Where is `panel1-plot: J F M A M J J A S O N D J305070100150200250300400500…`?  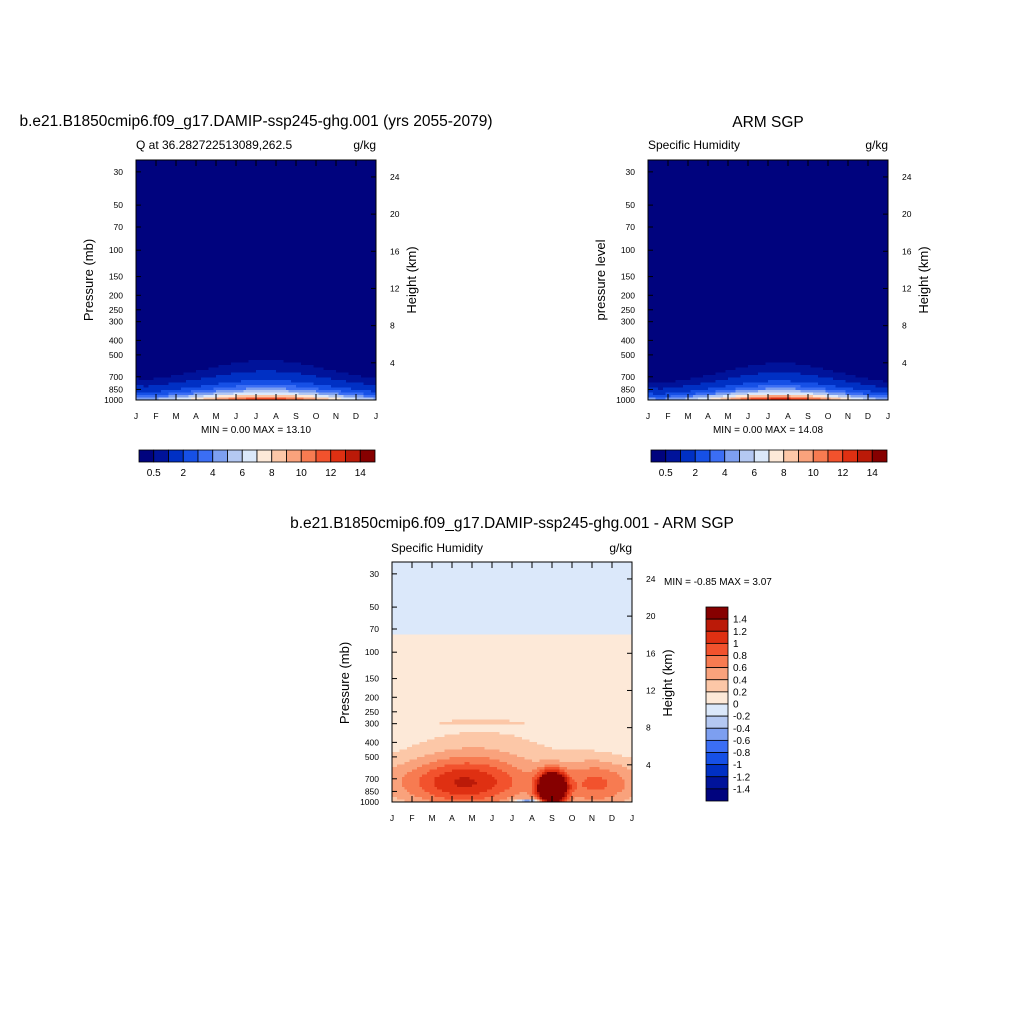 panel1-plot: J F M A M J J A S O N D J305070100150200250300400500… is located at coordinates (252, 290).